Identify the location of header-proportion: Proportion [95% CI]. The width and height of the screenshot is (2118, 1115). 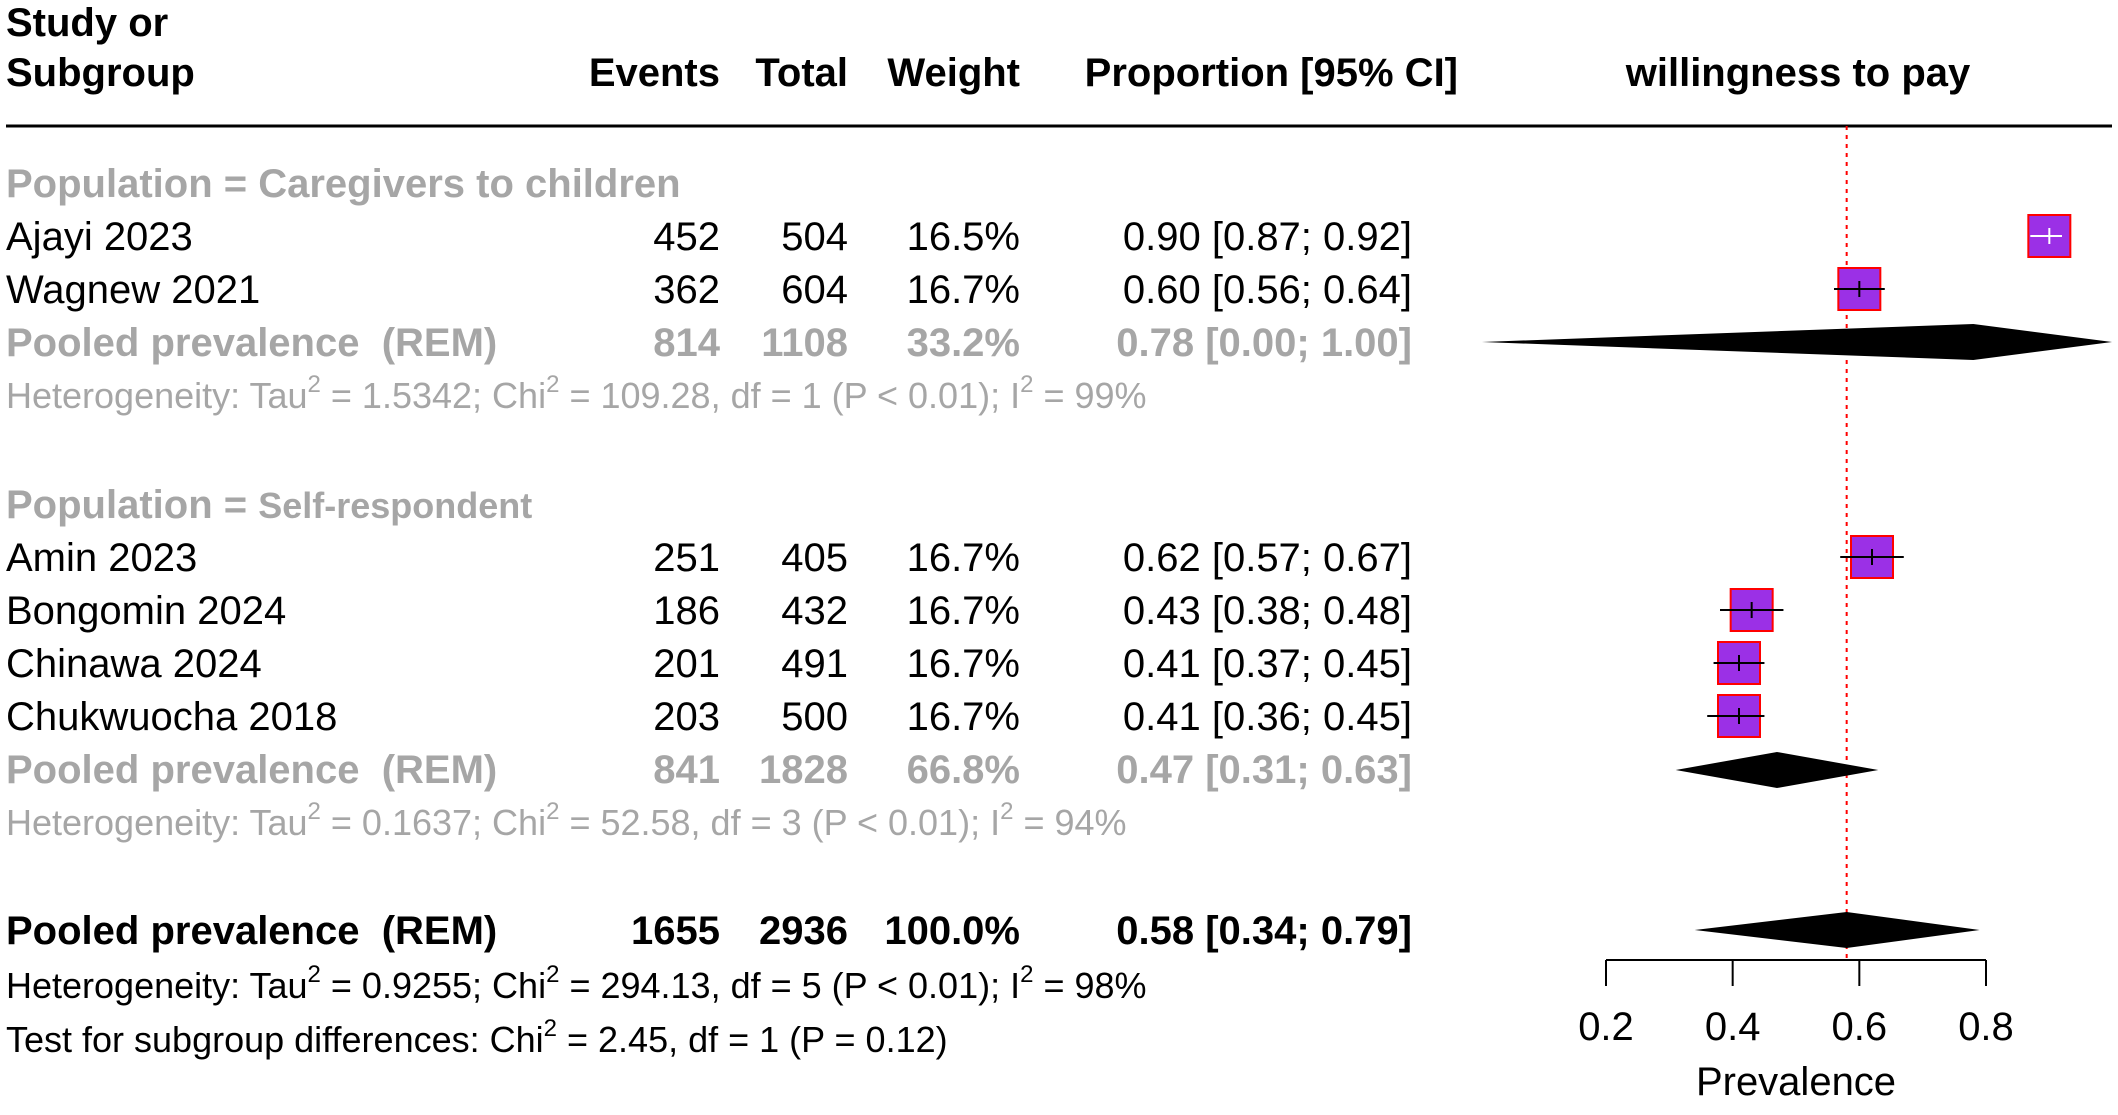
(1271, 73).